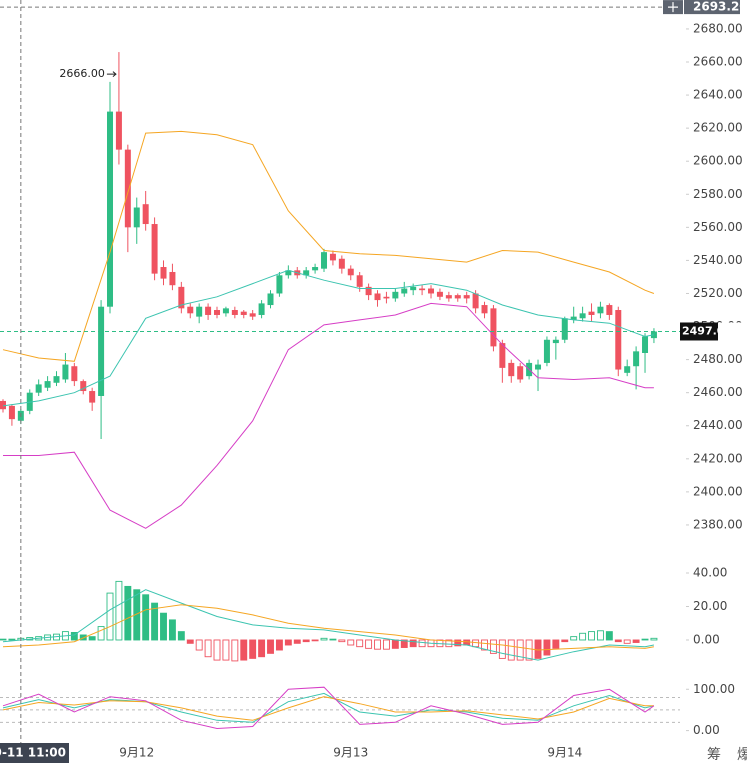 The image size is (747, 773). I want to click on last-price-box, so click(699, 331).